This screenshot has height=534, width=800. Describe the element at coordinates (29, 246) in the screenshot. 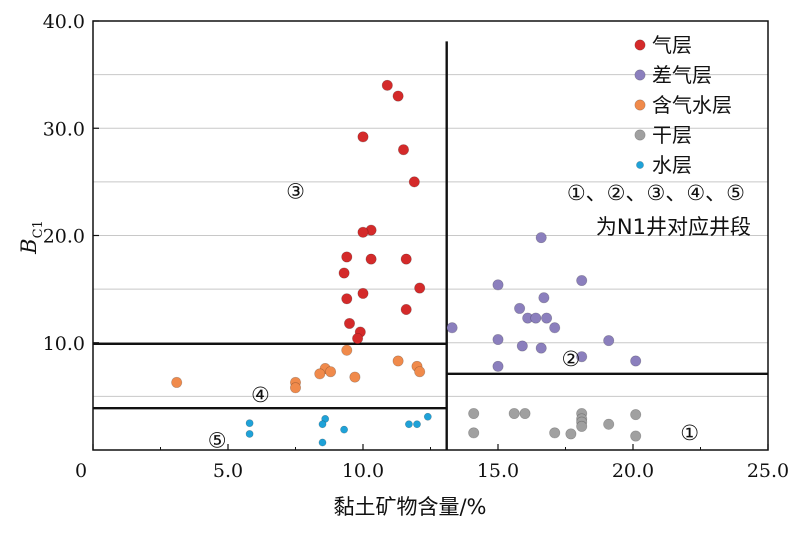

I see `y-axis-label-main: B` at that location.